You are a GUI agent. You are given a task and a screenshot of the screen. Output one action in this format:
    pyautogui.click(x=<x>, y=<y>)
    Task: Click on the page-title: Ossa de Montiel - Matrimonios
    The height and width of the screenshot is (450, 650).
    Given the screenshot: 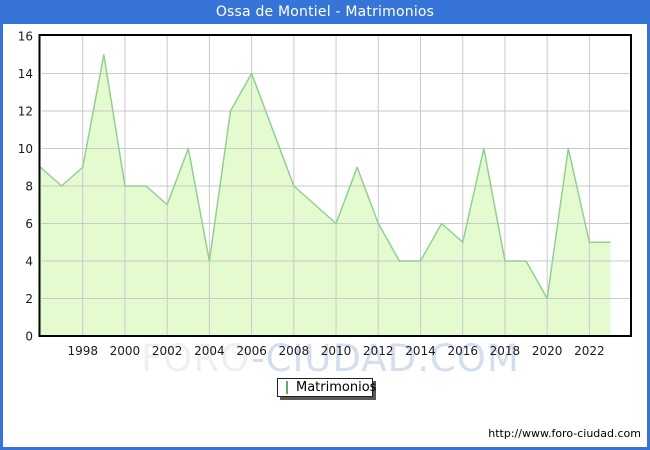 What is the action you would take?
    pyautogui.click(x=325, y=12)
    